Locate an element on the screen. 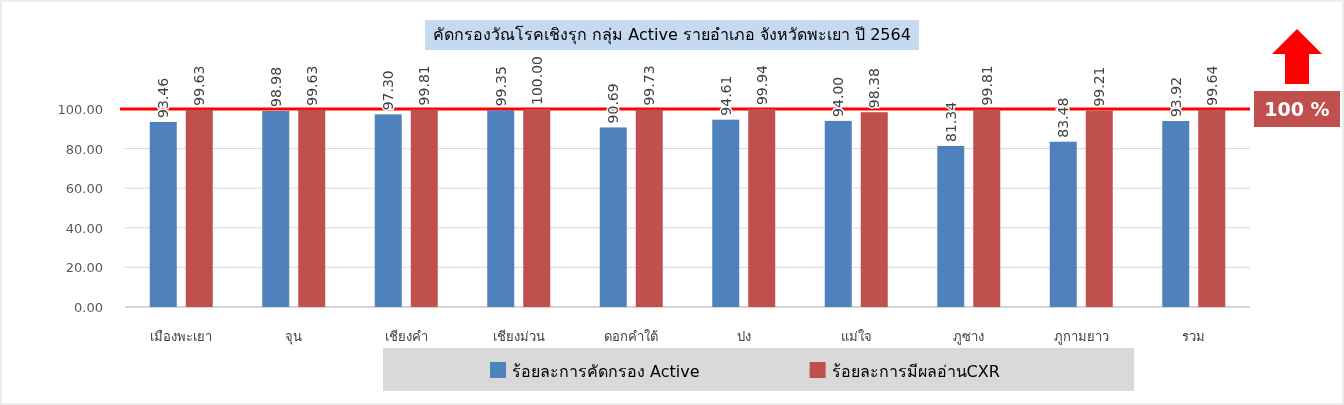 Image resolution: width=1344 pixels, height=405 pixels. data-label: 99.35 is located at coordinates (500, 86).